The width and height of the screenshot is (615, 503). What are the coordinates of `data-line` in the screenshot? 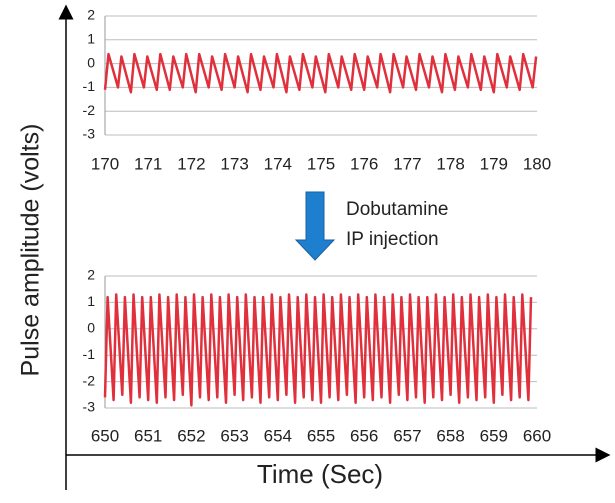 It's located at (320, 73).